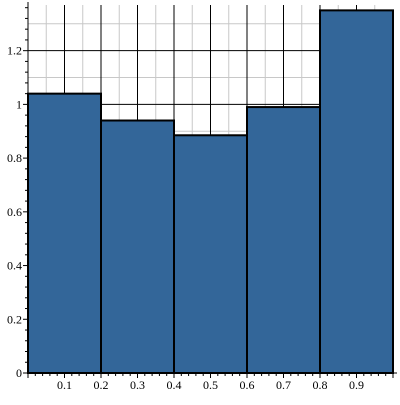  Describe the element at coordinates (17, 193) in the screenshot. I see `y-axis-ticks: 0 0.2 0.4 0.6 0.8 1 1.2` at that location.